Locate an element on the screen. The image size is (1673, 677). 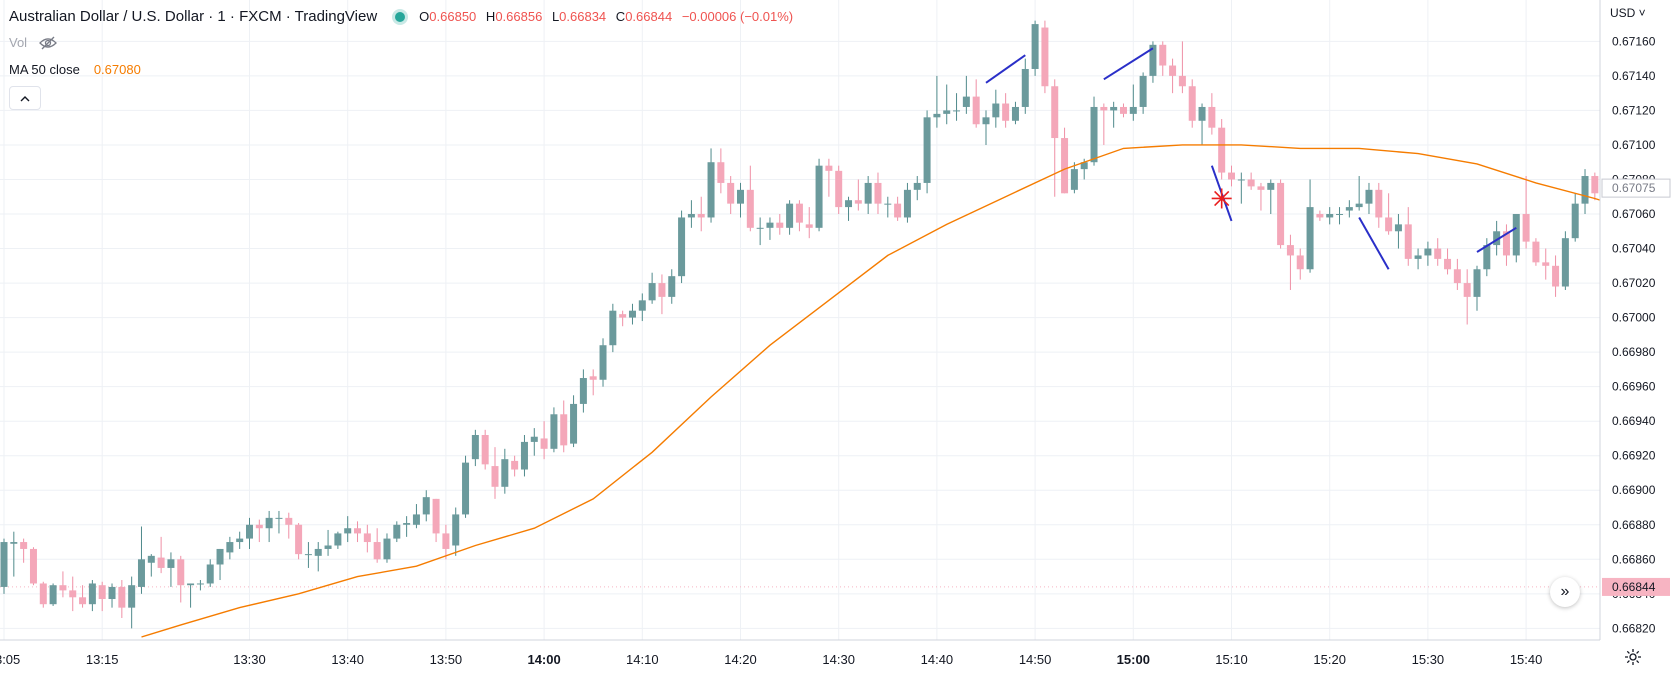
double-chevron-right-icon: » is located at coordinates (1565, 591).